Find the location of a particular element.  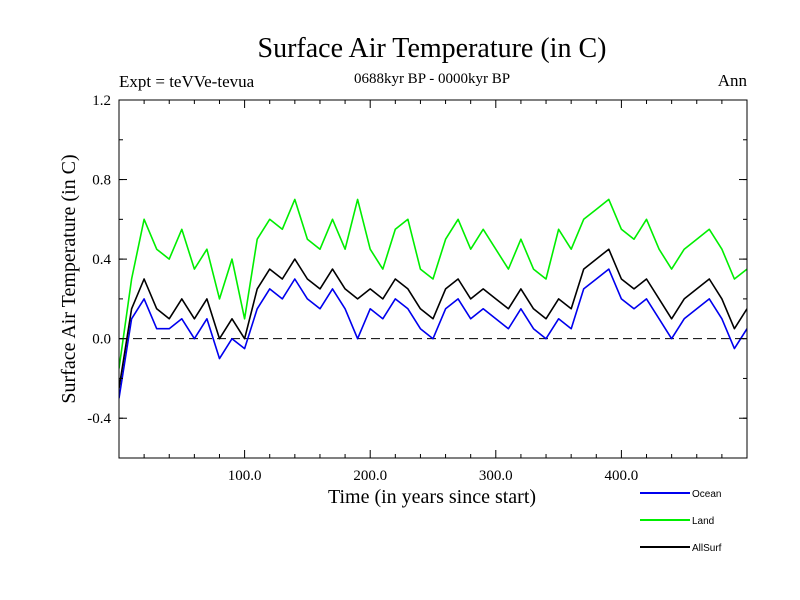

x-tick-label: 100.0 is located at coordinates (245, 476).